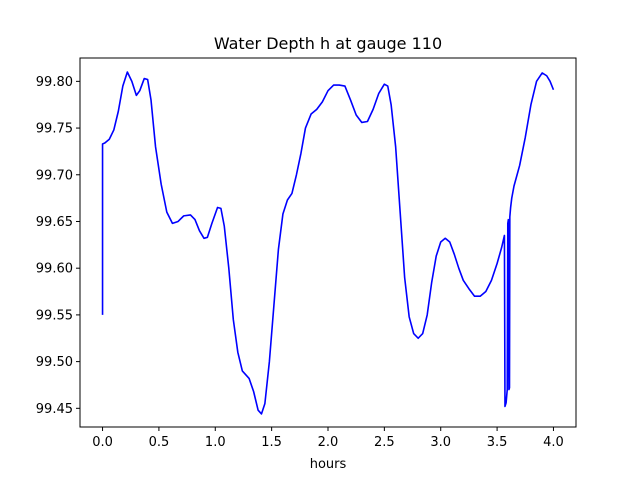 This screenshot has width=640, height=480. Describe the element at coordinates (440, 442) in the screenshot. I see `x-tick-label: 3.0` at that location.